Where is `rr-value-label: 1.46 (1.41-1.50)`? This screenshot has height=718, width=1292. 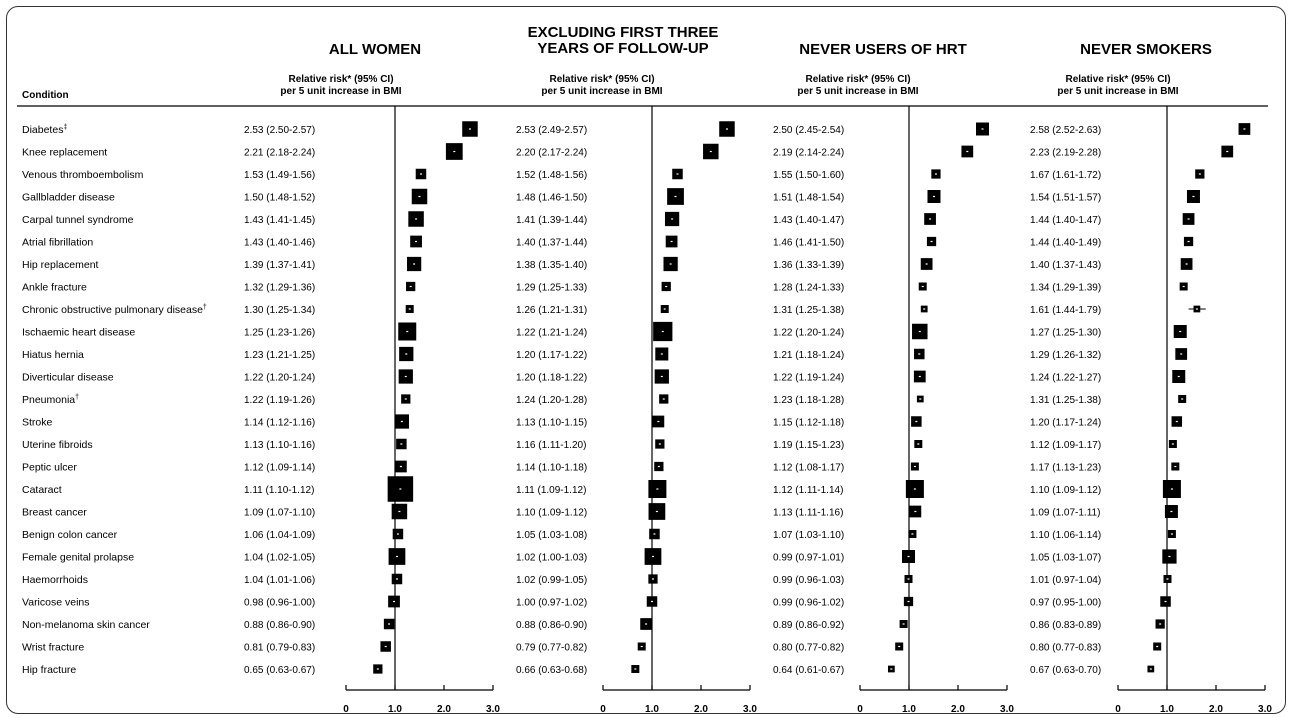
rr-value-label: 1.46 (1.41-1.50) is located at coordinates (808, 243).